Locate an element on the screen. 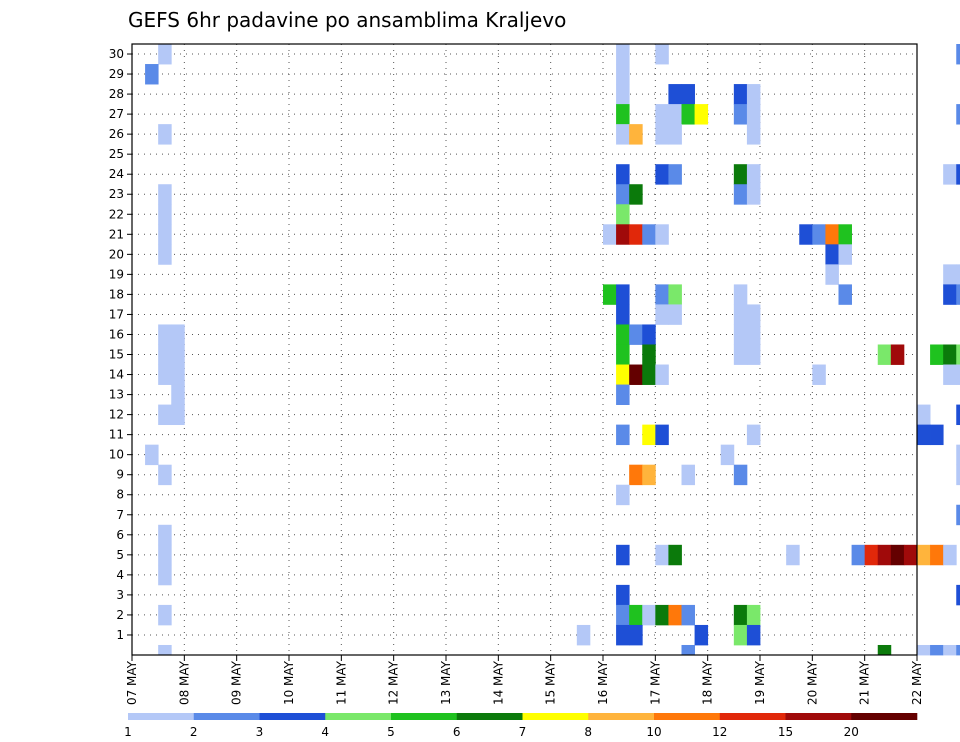  y-tick-label: 13 is located at coordinates (116, 395).